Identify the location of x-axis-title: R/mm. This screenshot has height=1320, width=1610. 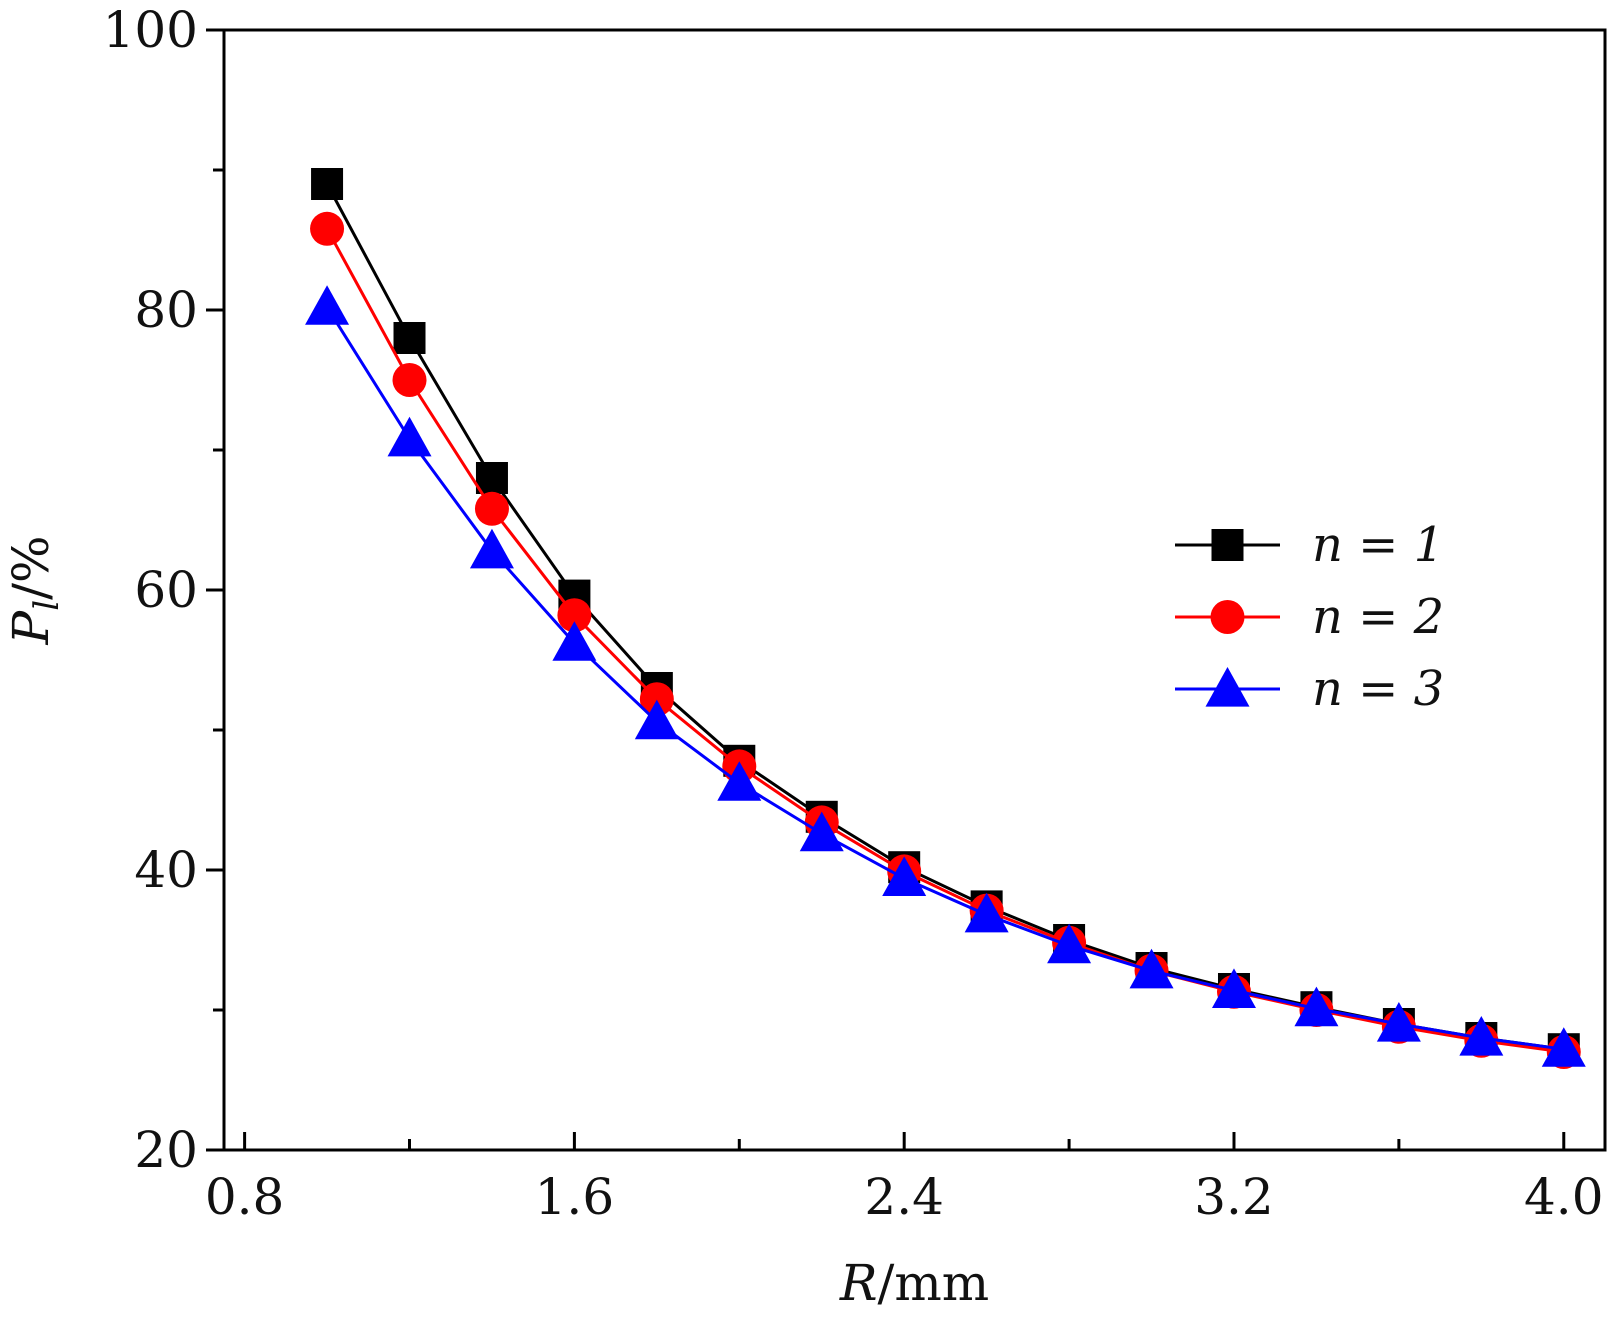
(914, 1283).